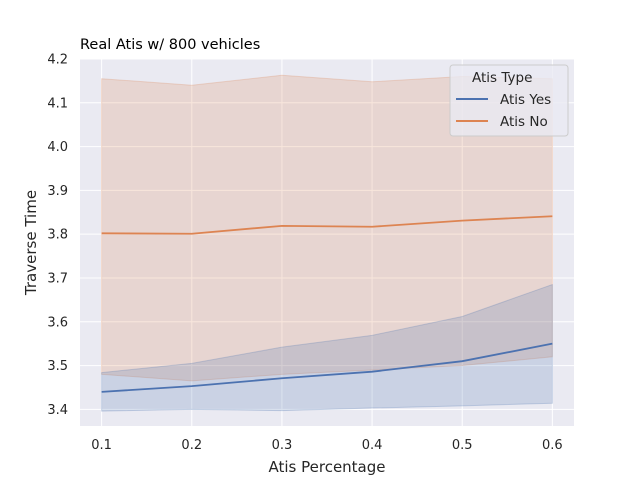  Describe the element at coordinates (57, 60) in the screenshot. I see `y-tick-label: 4.2` at that location.